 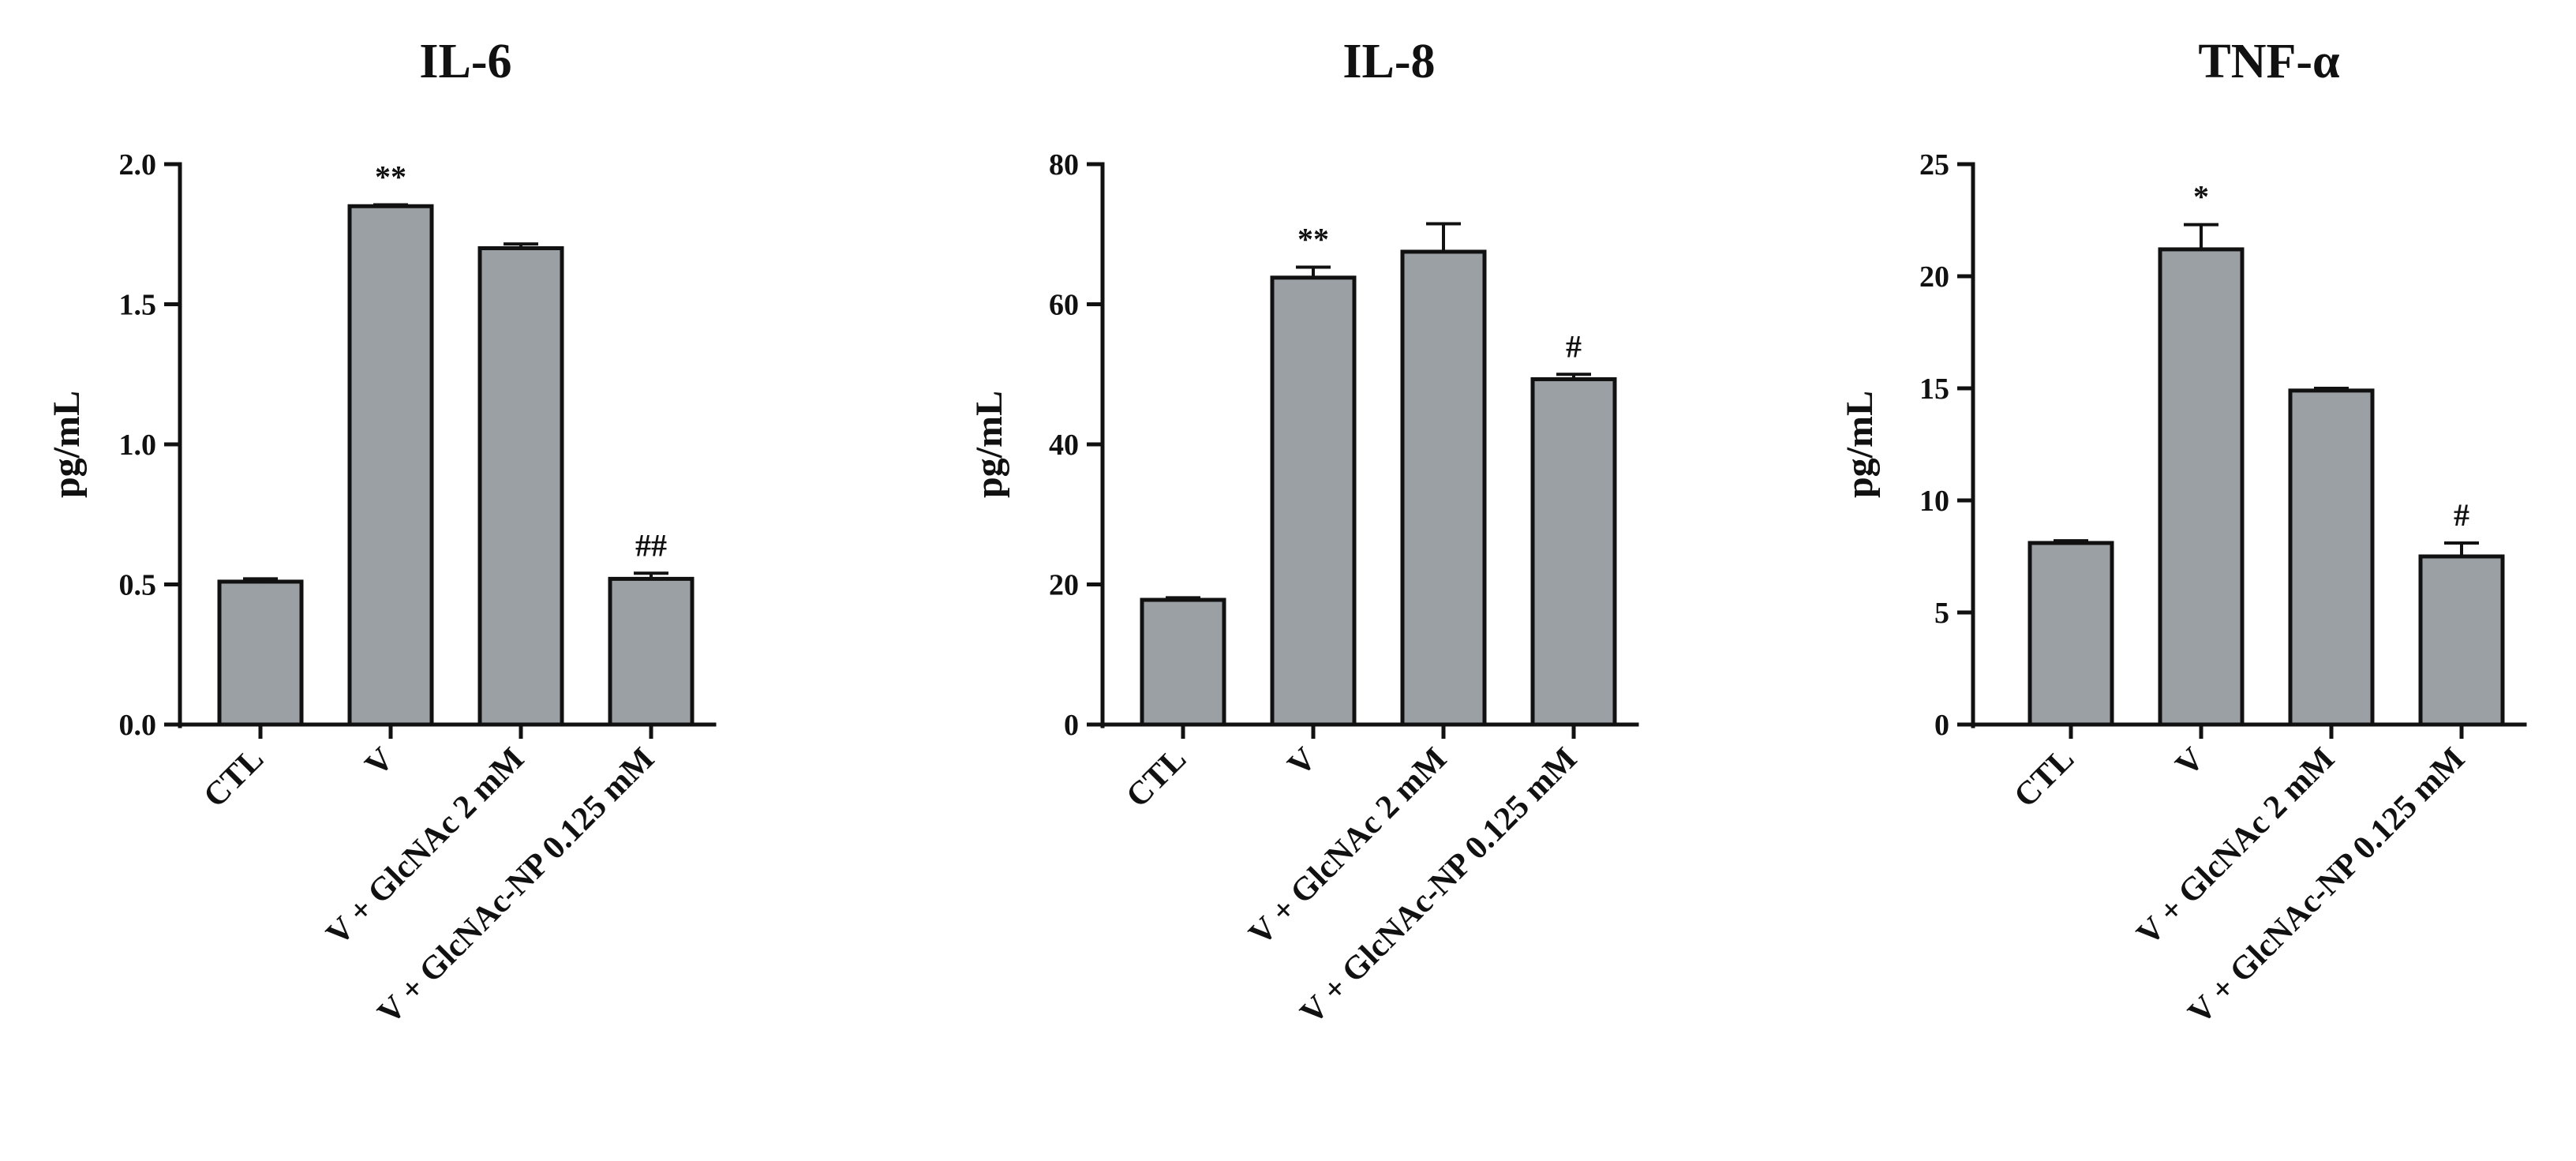 What do you see at coordinates (1064, 446) in the screenshot?
I see `y-tick-label: 40` at bounding box center [1064, 446].